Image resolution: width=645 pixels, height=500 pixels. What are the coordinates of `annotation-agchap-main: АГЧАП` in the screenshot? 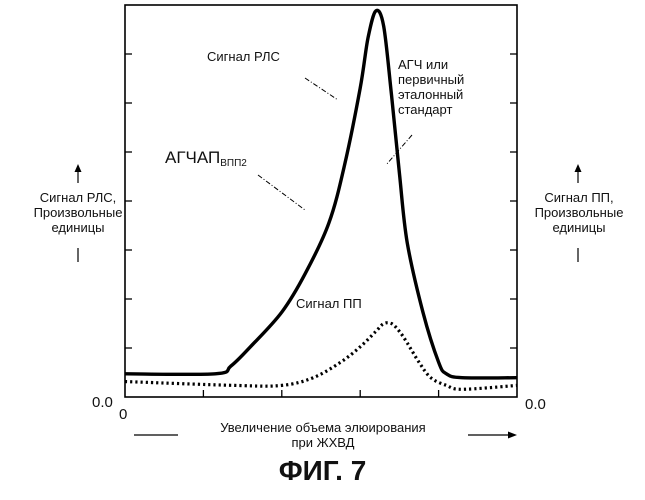 It's located at (192, 157).